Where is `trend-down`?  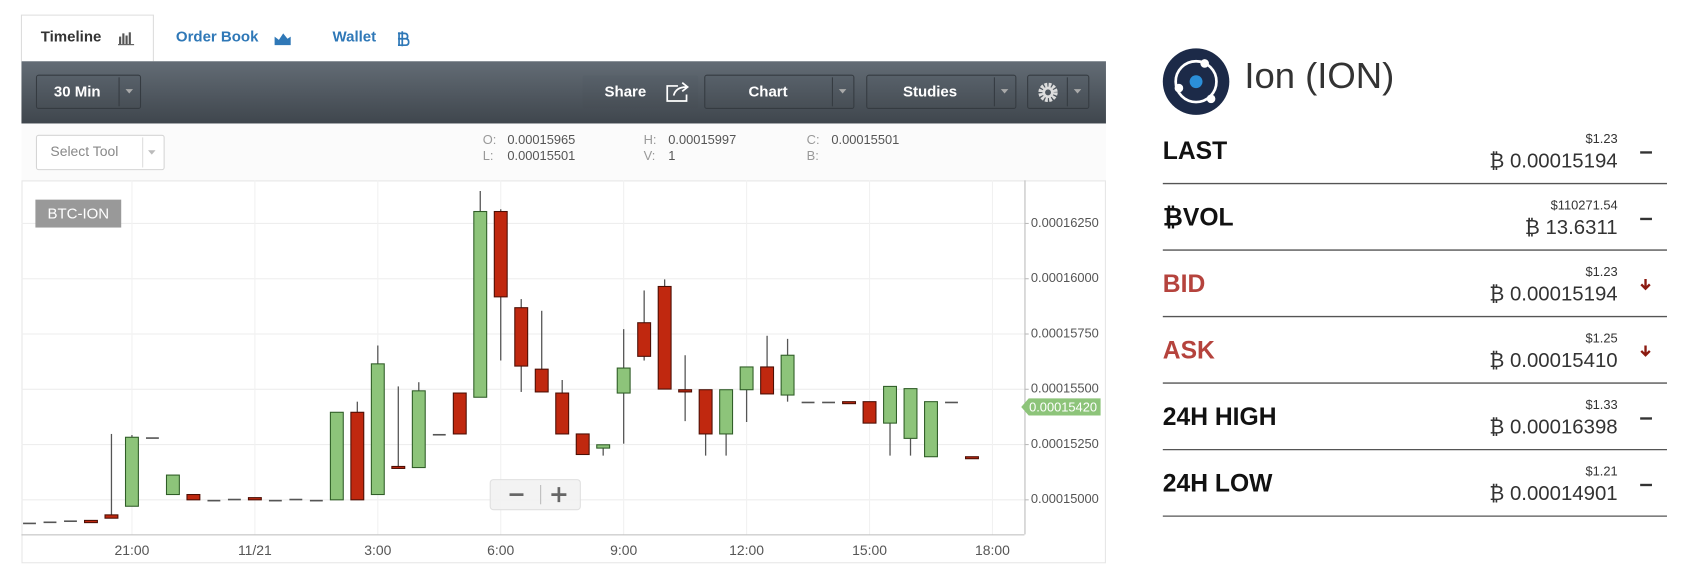 trend-down is located at coordinates (1645, 351).